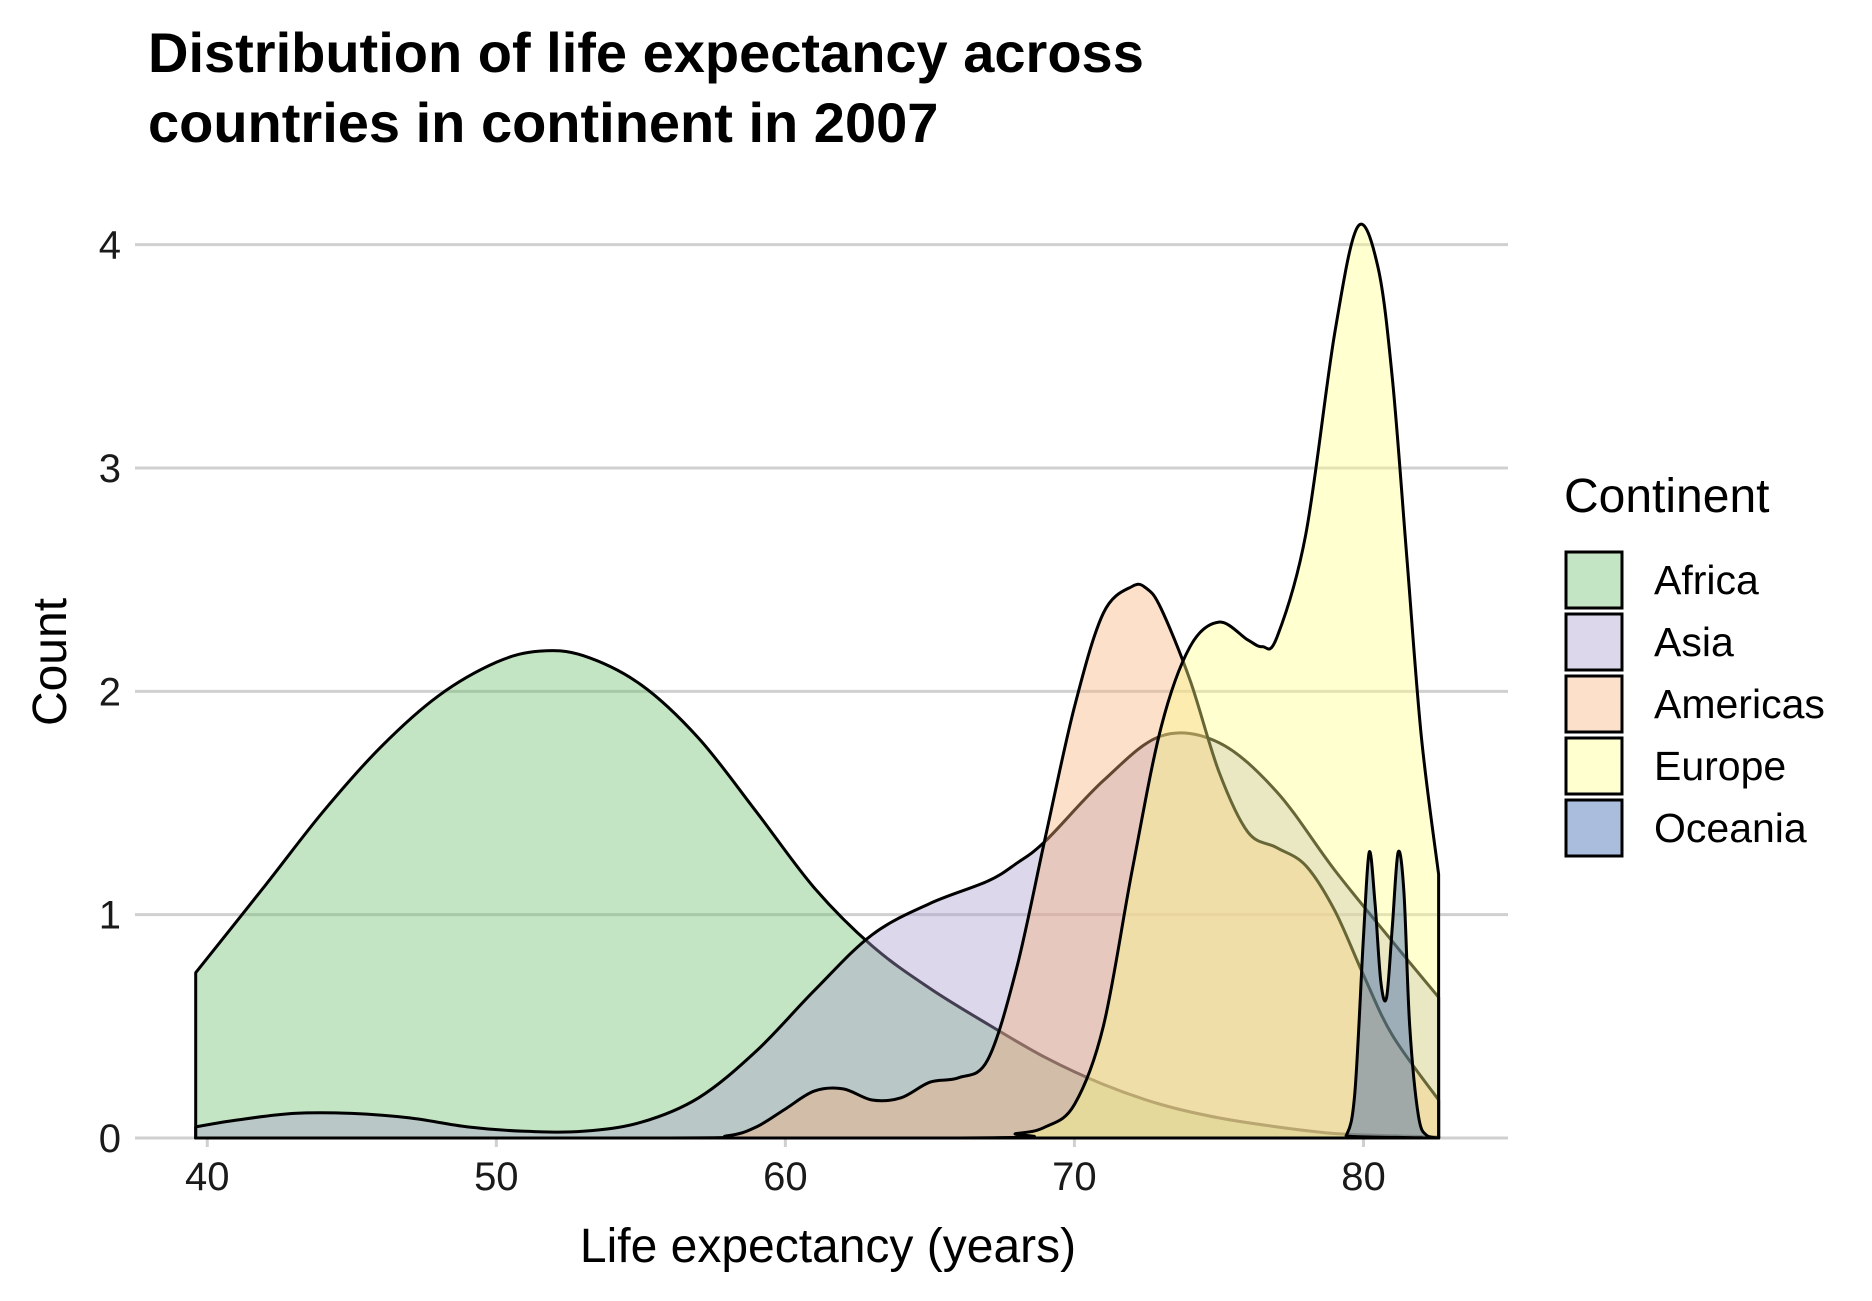 This screenshot has height=1301, width=1872. I want to click on legend-label-americas: Americas, so click(1739, 704).